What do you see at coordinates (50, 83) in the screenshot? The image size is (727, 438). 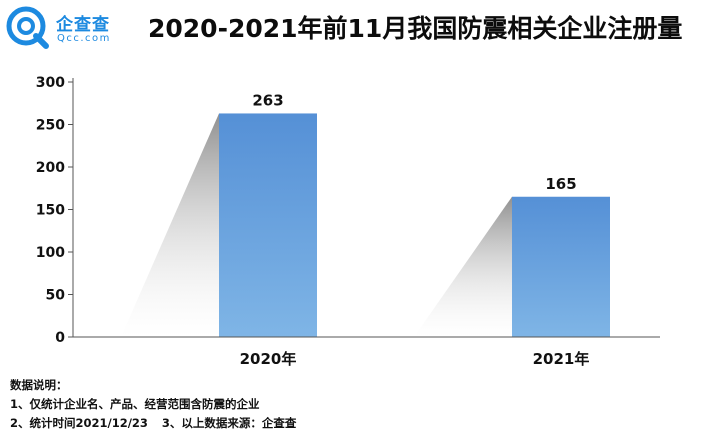 I see `y-tick-label: 300` at bounding box center [50, 83].